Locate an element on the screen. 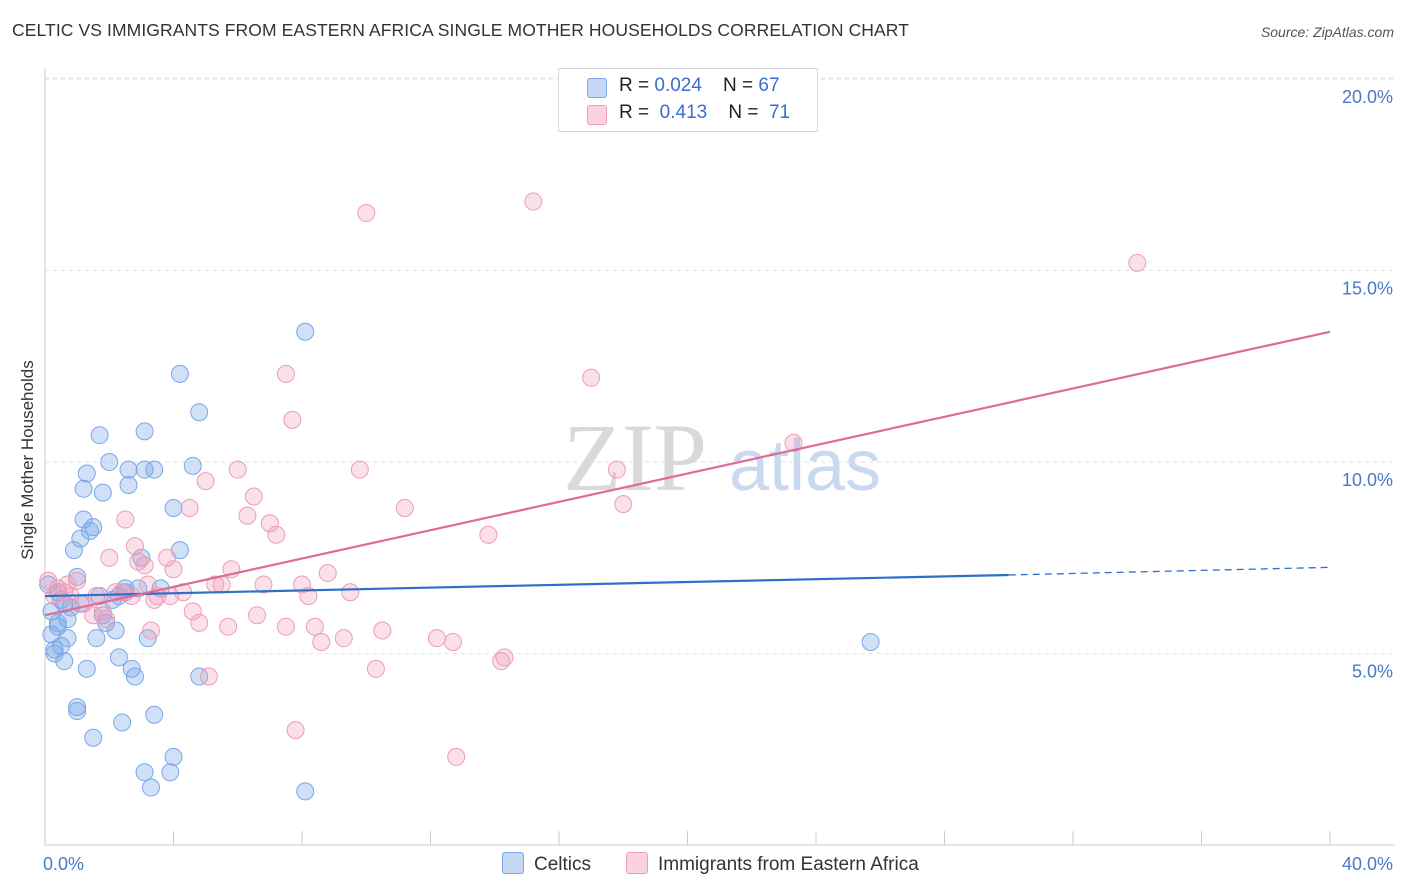  bottom-swatch-eastern-africa is located at coordinates (637, 863).